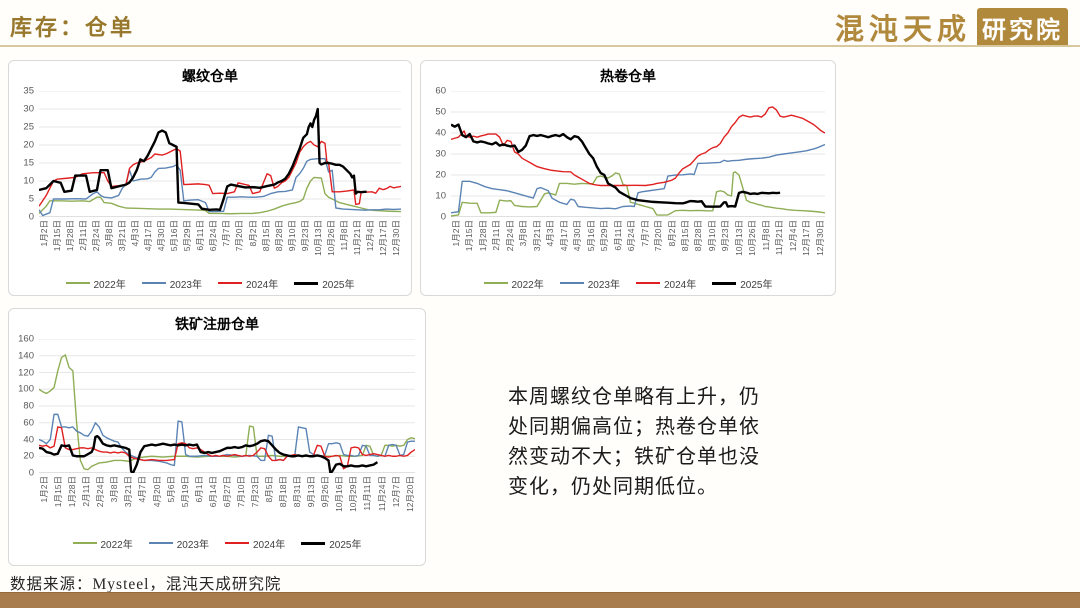 This screenshot has height=608, width=1080. What do you see at coordinates (590, 236) in the screenshot?
I see `x-axis-tick-label: 5月16日` at bounding box center [590, 236].